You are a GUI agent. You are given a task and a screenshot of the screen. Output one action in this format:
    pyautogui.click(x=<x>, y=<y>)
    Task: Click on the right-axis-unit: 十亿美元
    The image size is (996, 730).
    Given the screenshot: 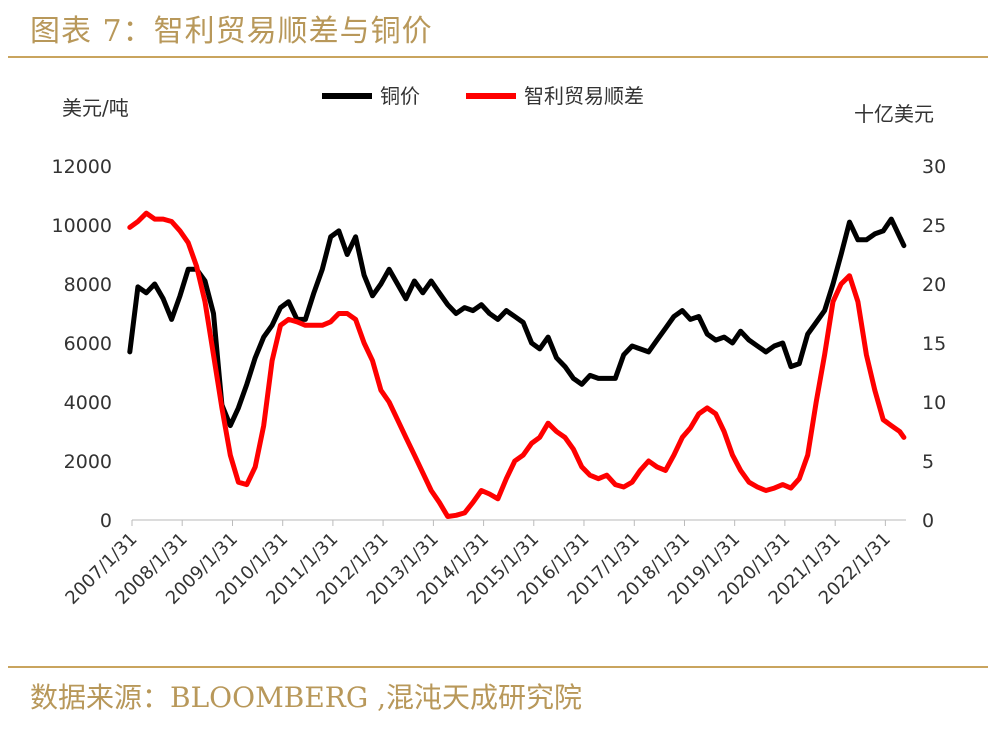 What is the action you would take?
    pyautogui.click(x=894, y=114)
    